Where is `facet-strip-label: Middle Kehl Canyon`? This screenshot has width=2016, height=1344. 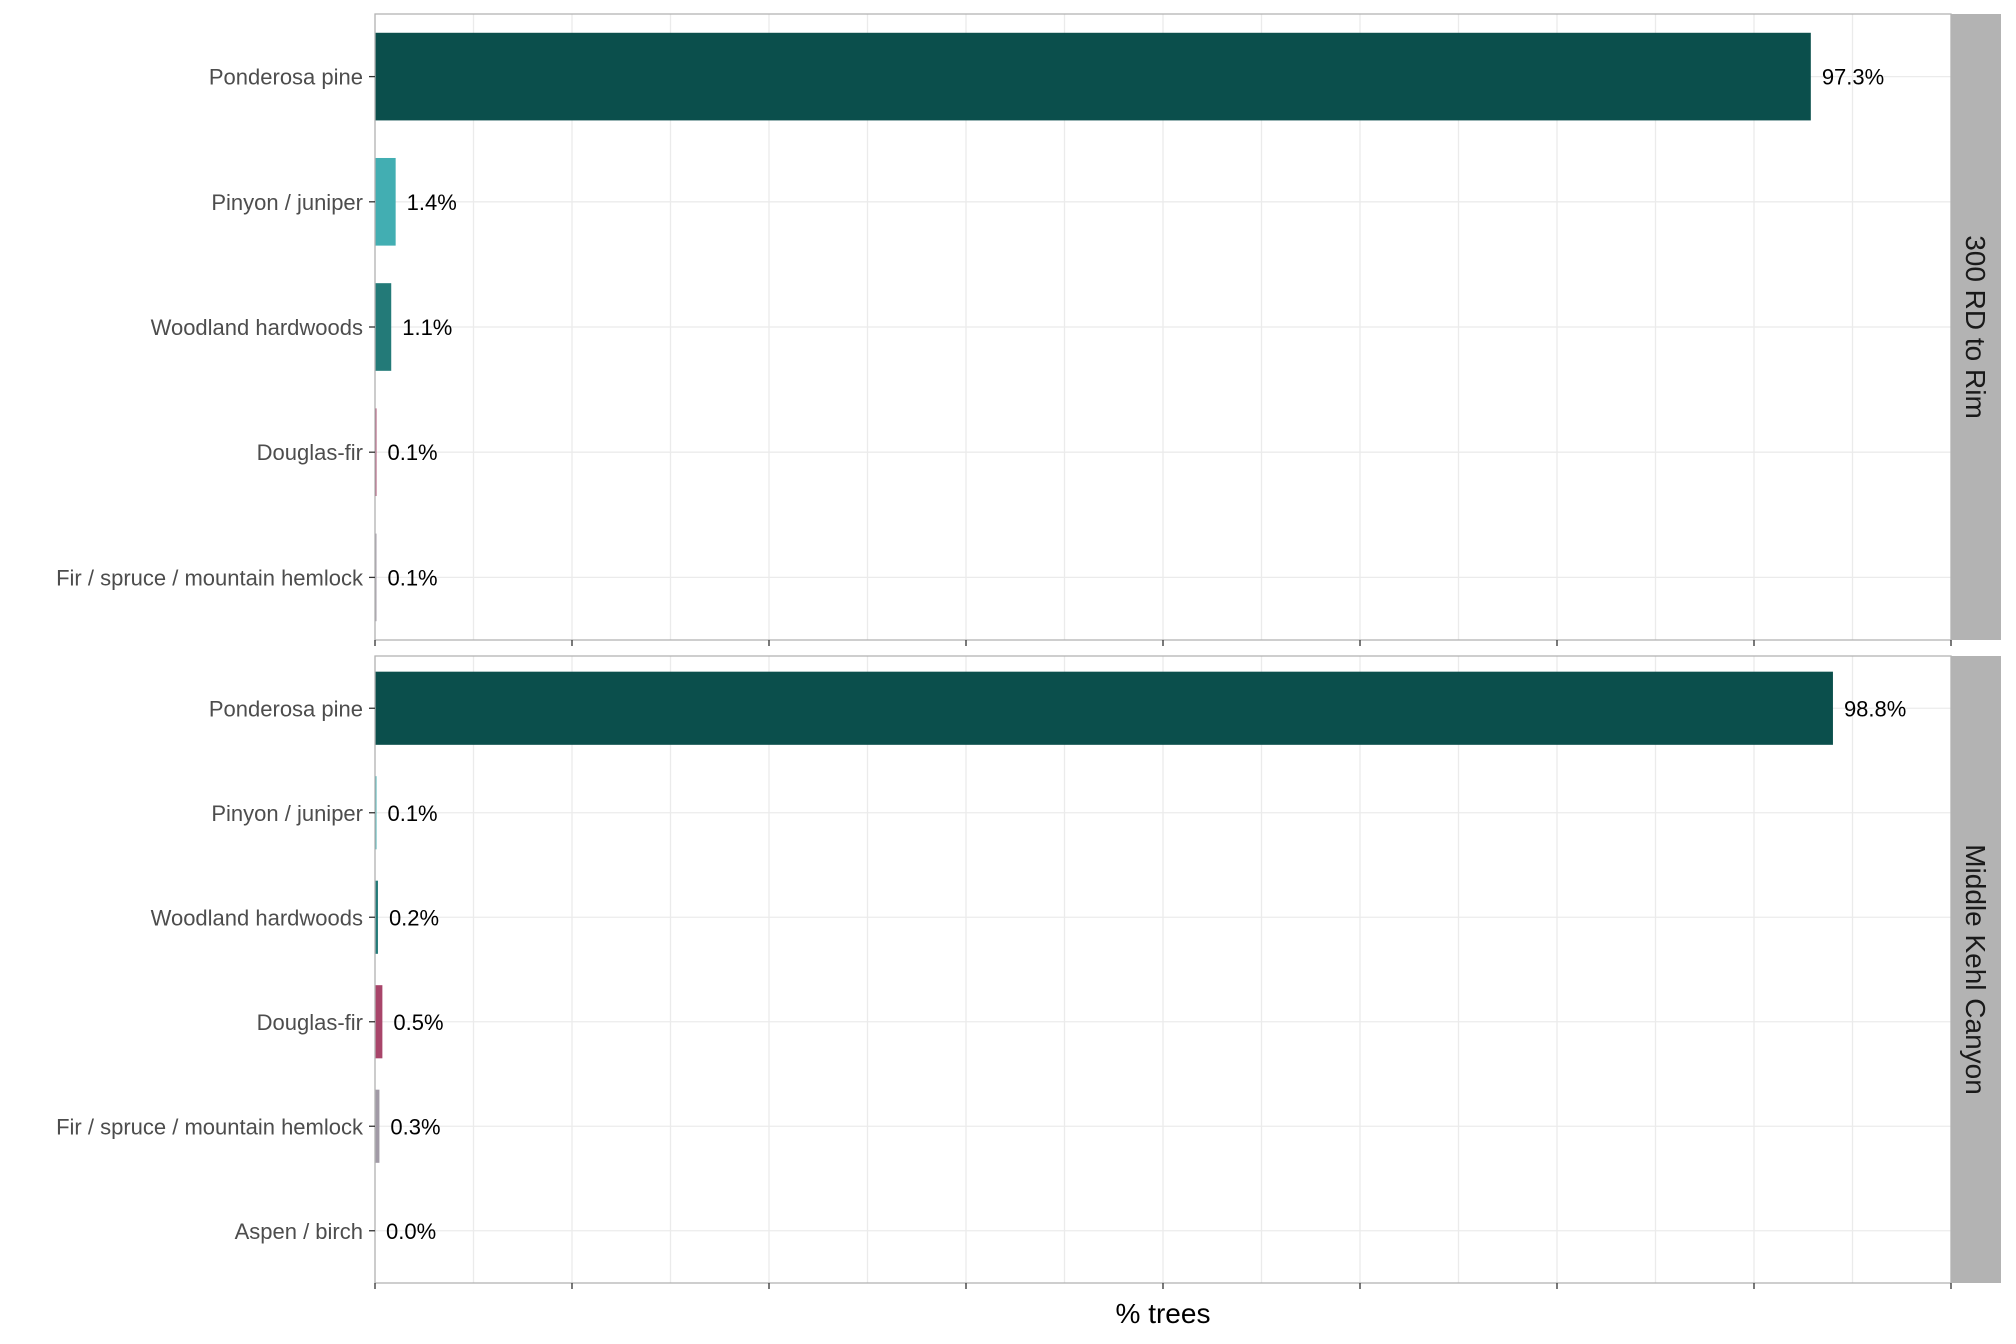 facet-strip-label: Middle Kehl Canyon is located at coordinates (1975, 969).